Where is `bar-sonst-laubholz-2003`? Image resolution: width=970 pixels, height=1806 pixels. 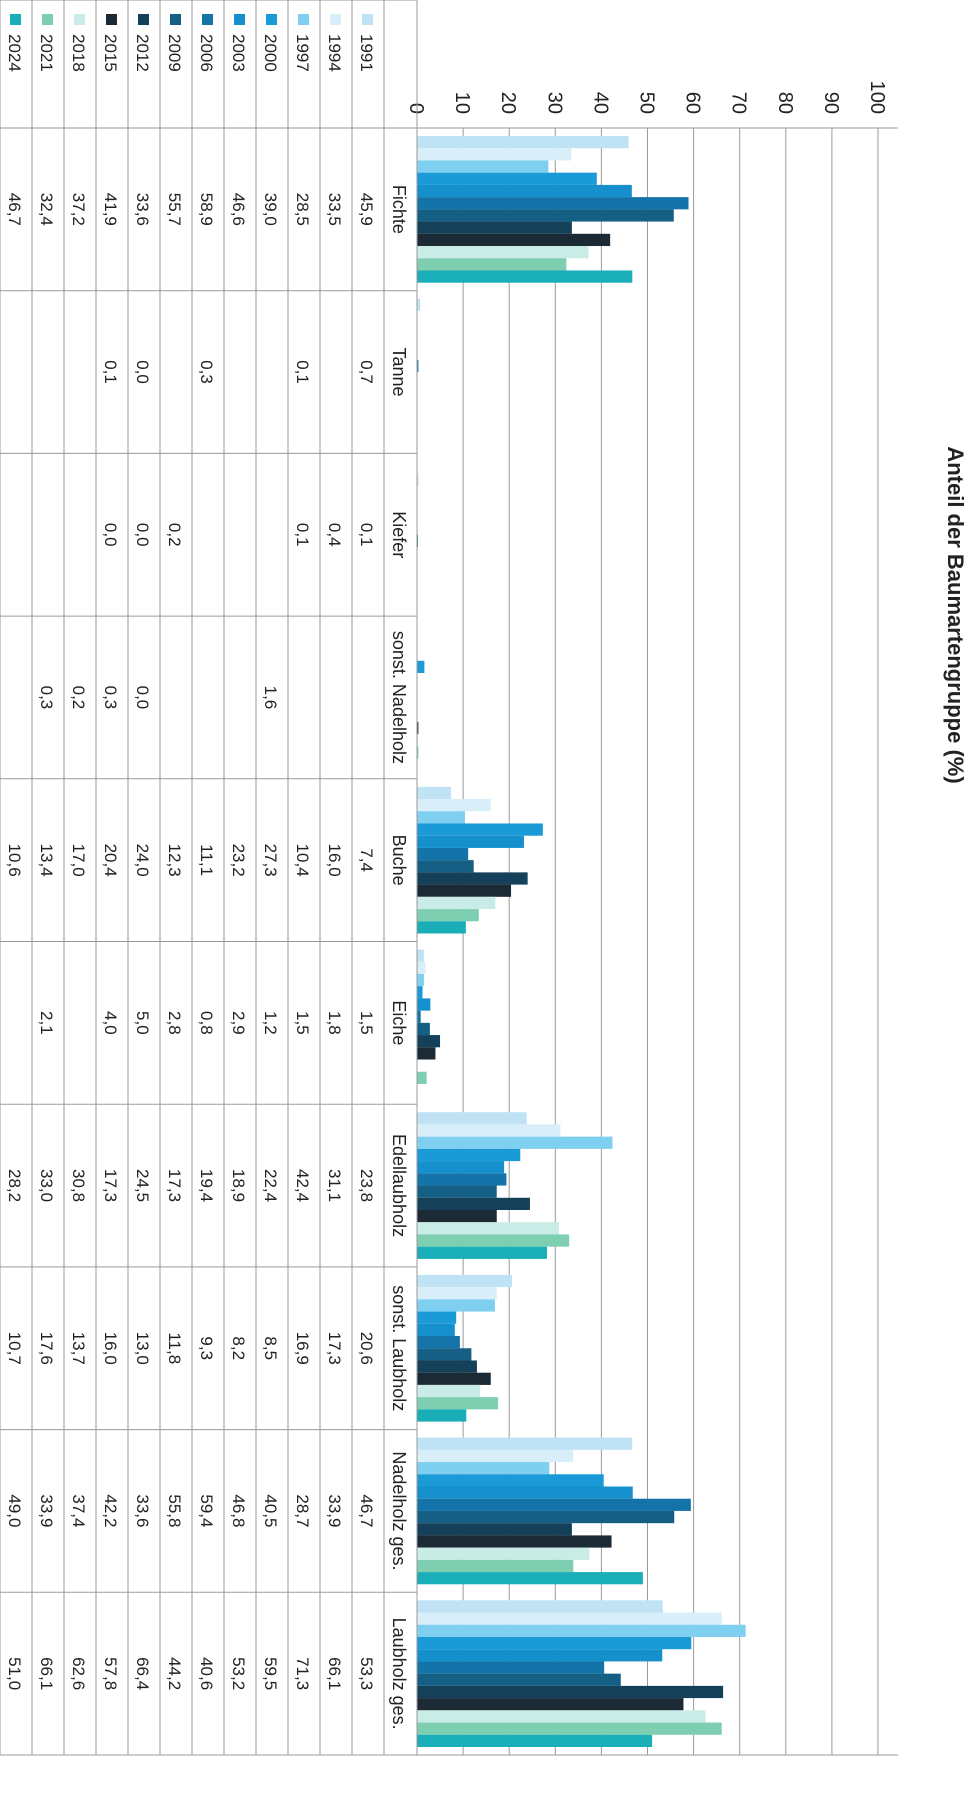 bar-sonst-laubholz-2003 is located at coordinates (436, 1330).